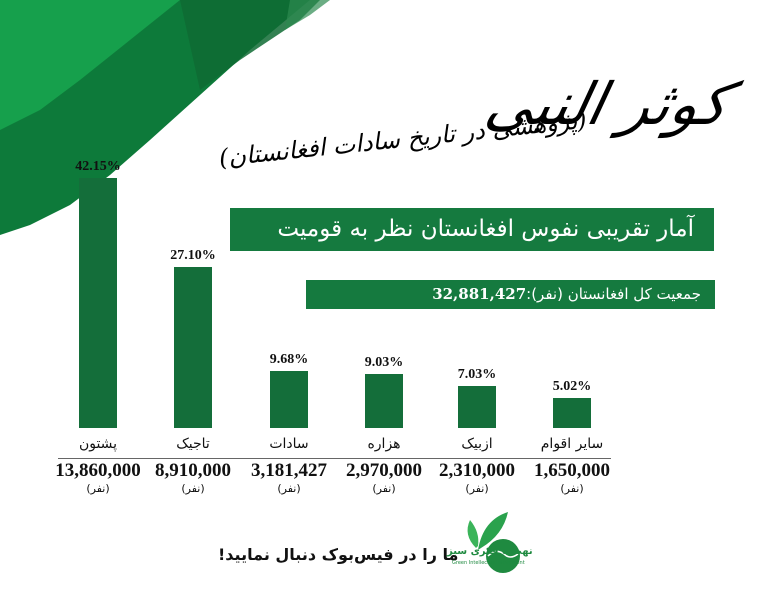  I want to click on category-label: سادات, so click(289, 444).